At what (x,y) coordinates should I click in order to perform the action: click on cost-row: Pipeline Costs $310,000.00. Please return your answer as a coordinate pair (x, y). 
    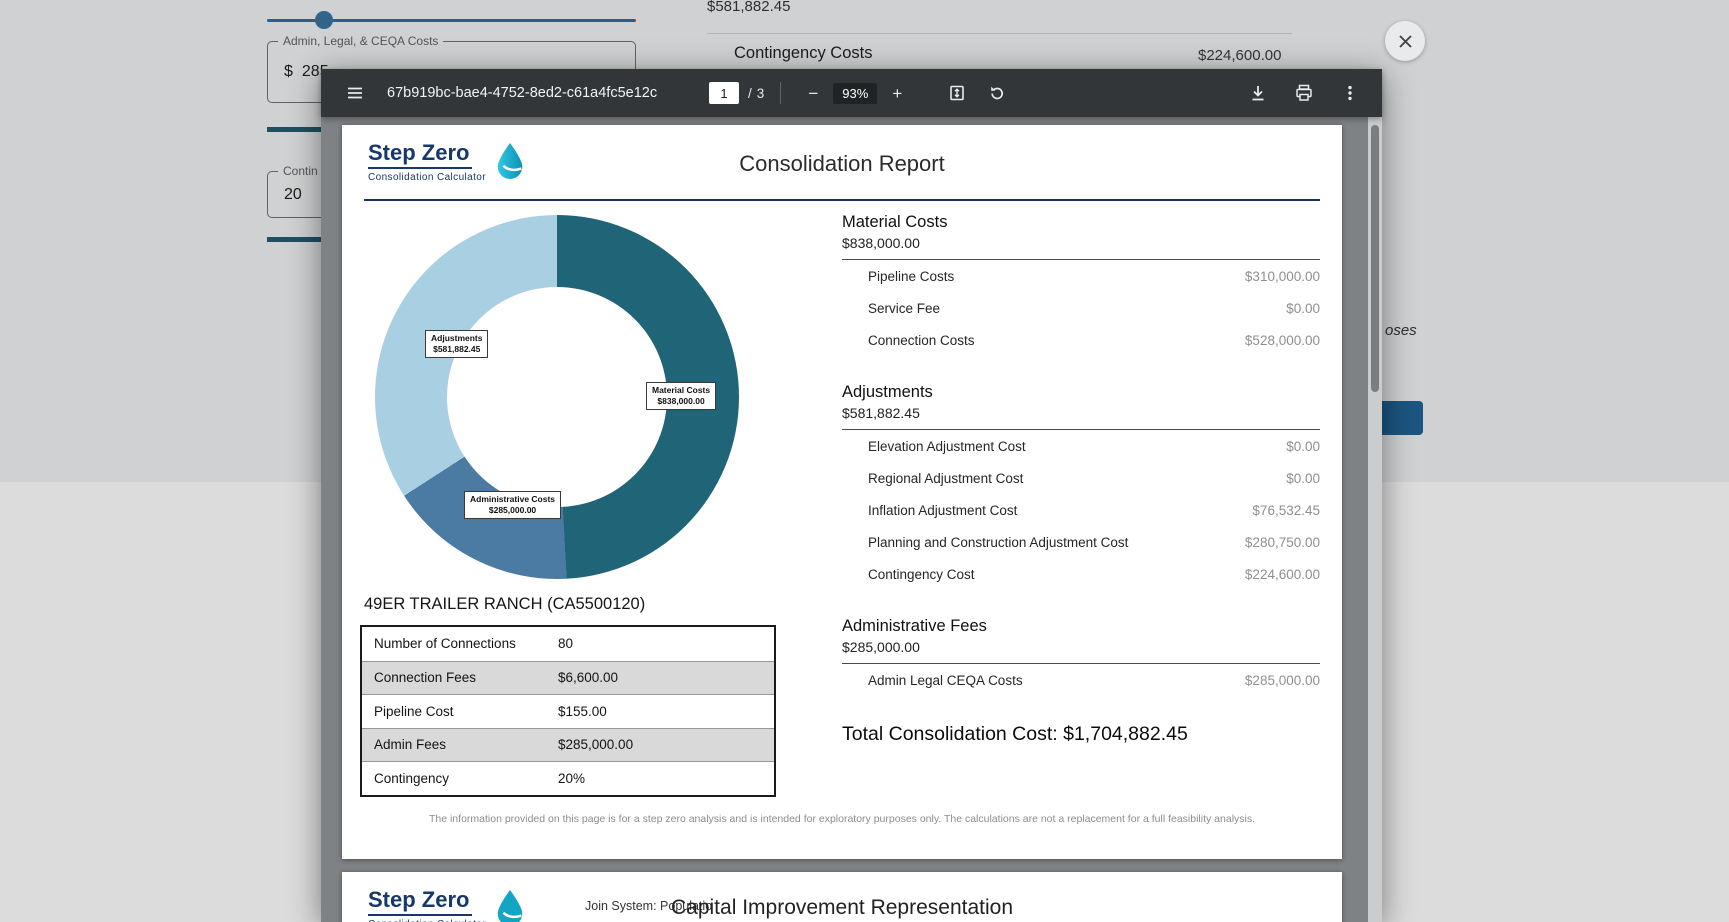
    Looking at the image, I should click on (1094, 276).